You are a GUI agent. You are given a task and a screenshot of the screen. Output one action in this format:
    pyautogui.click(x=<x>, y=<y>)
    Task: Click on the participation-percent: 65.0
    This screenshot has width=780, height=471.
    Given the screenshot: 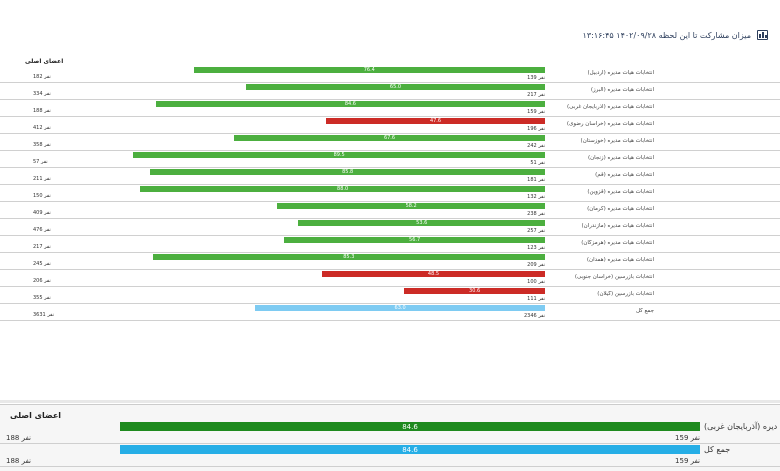 What is the action you would take?
    pyautogui.click(x=395, y=87)
    